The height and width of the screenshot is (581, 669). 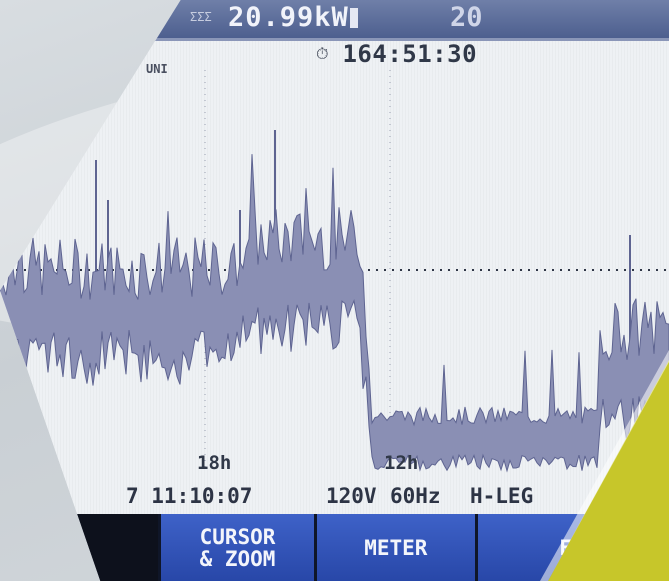 What do you see at coordinates (415, 496) in the screenshot?
I see `status-frequency: 60Hz` at bounding box center [415, 496].